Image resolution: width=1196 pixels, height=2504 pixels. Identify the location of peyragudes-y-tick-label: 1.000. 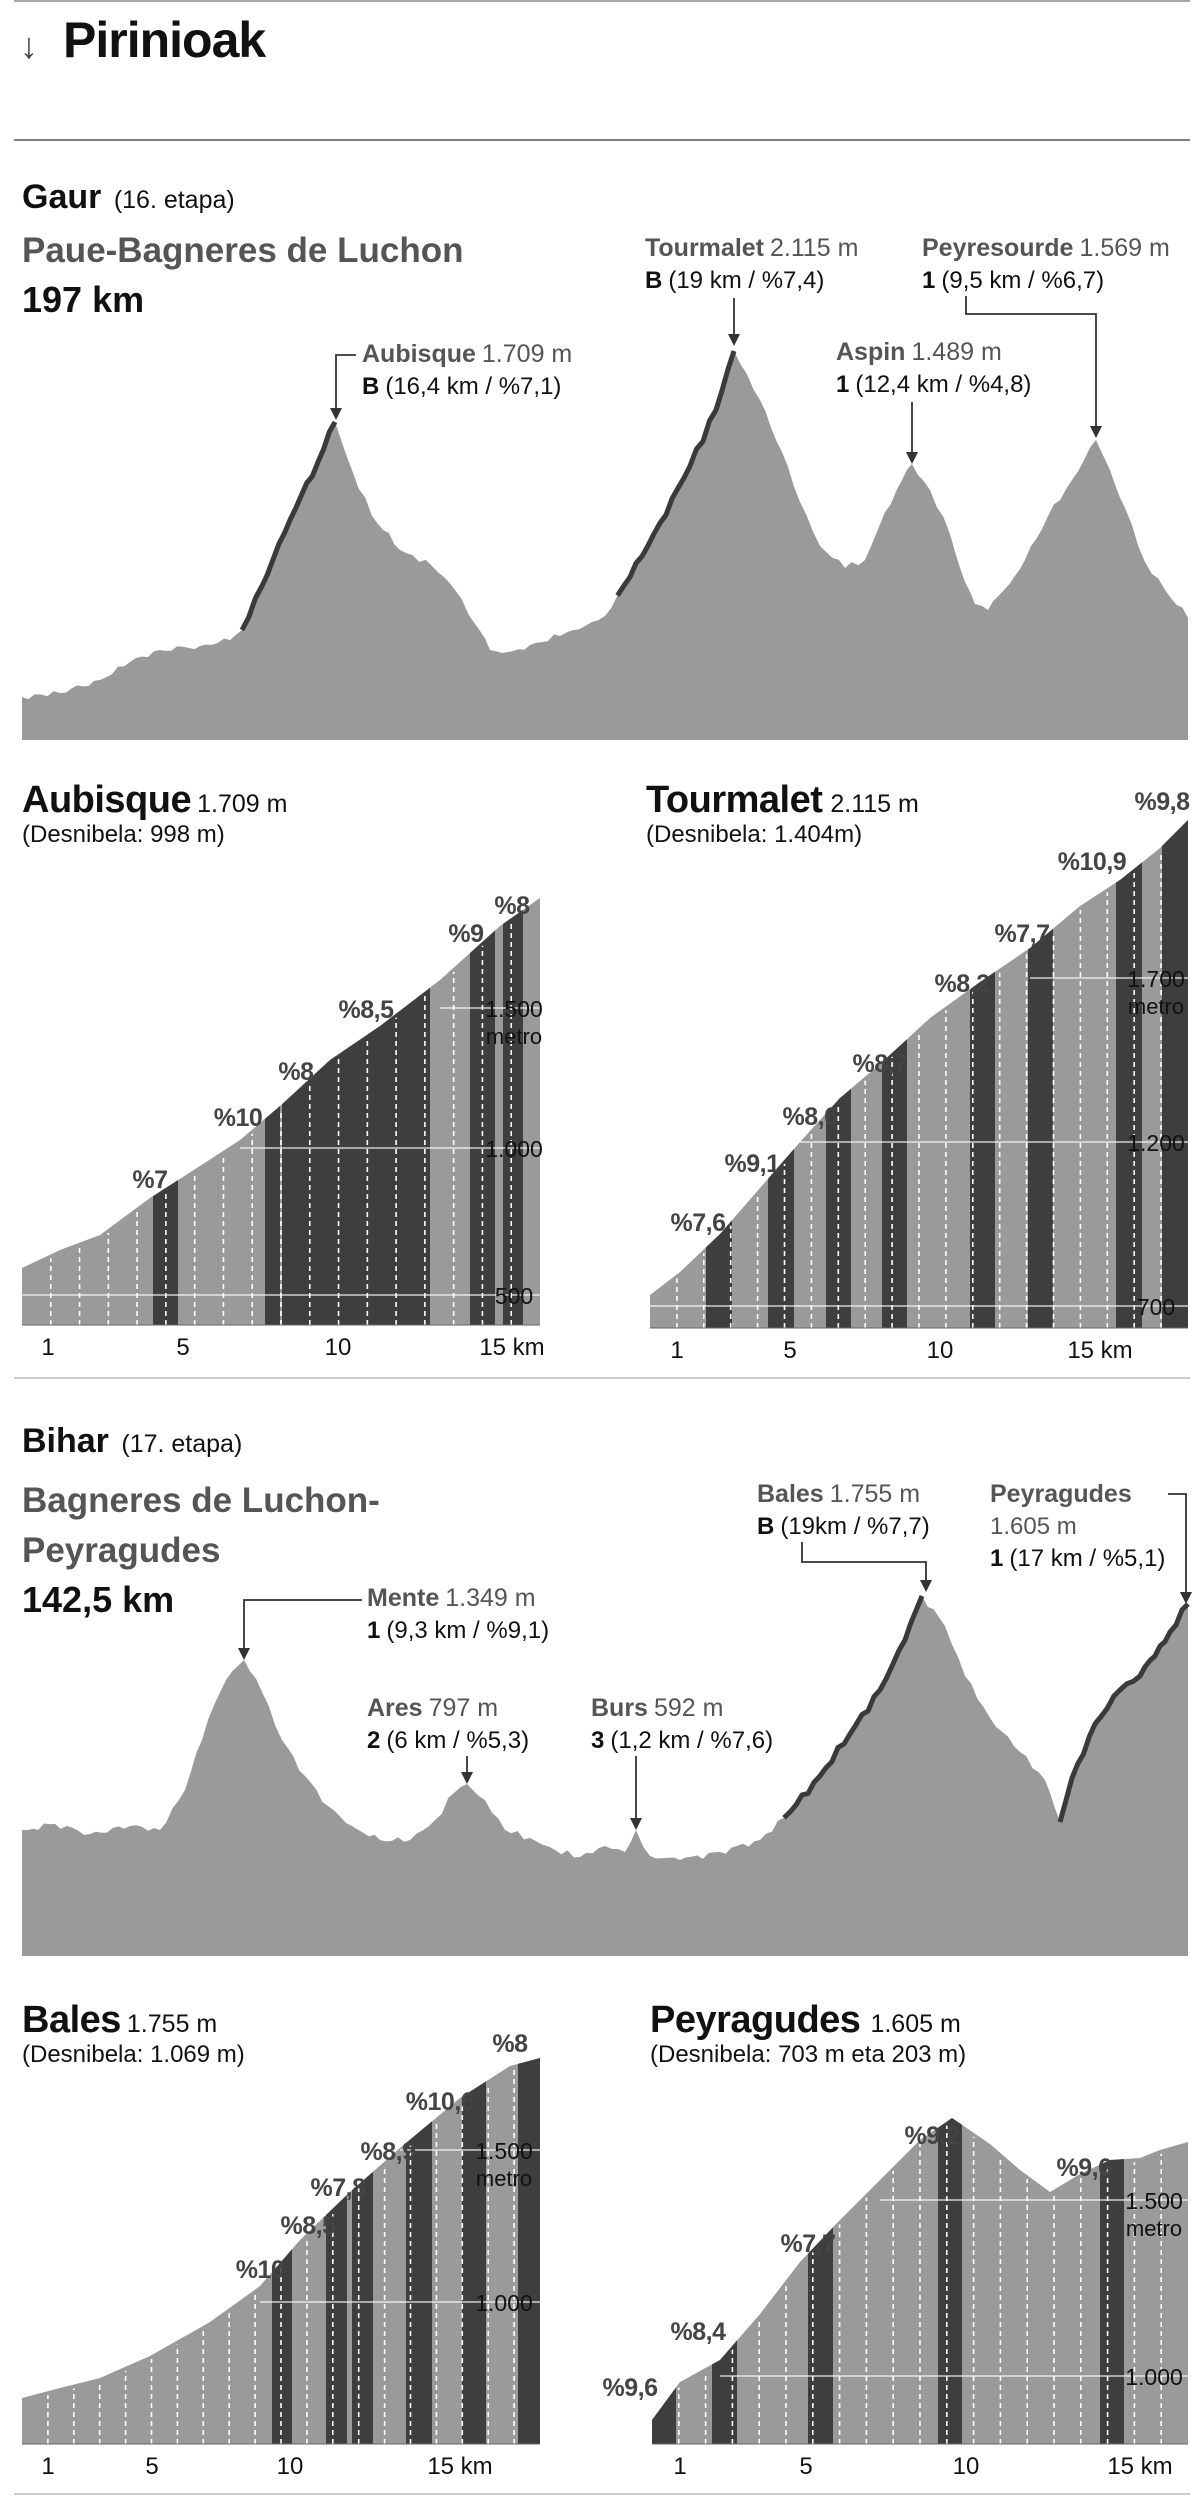
(1154, 2377).